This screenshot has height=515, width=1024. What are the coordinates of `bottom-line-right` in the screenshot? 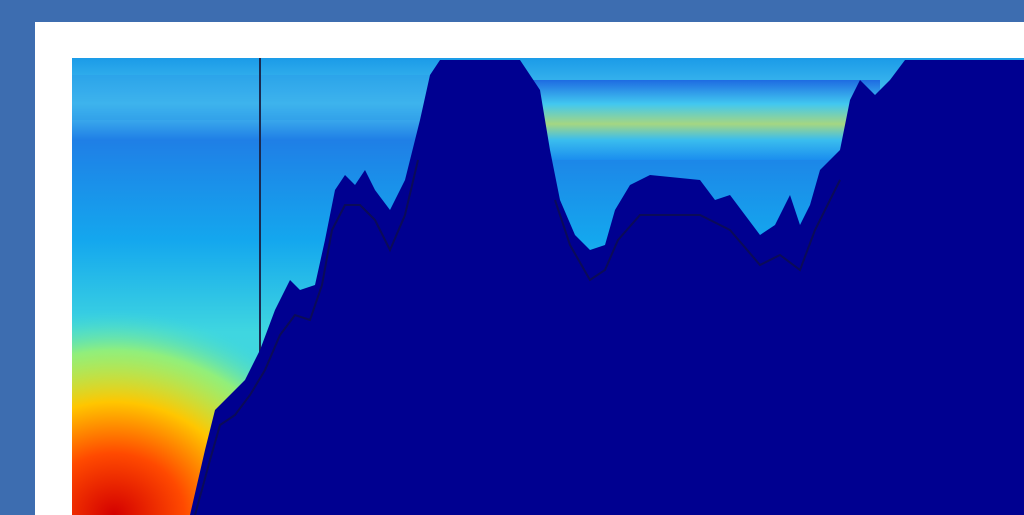 It's located at (697, 230).